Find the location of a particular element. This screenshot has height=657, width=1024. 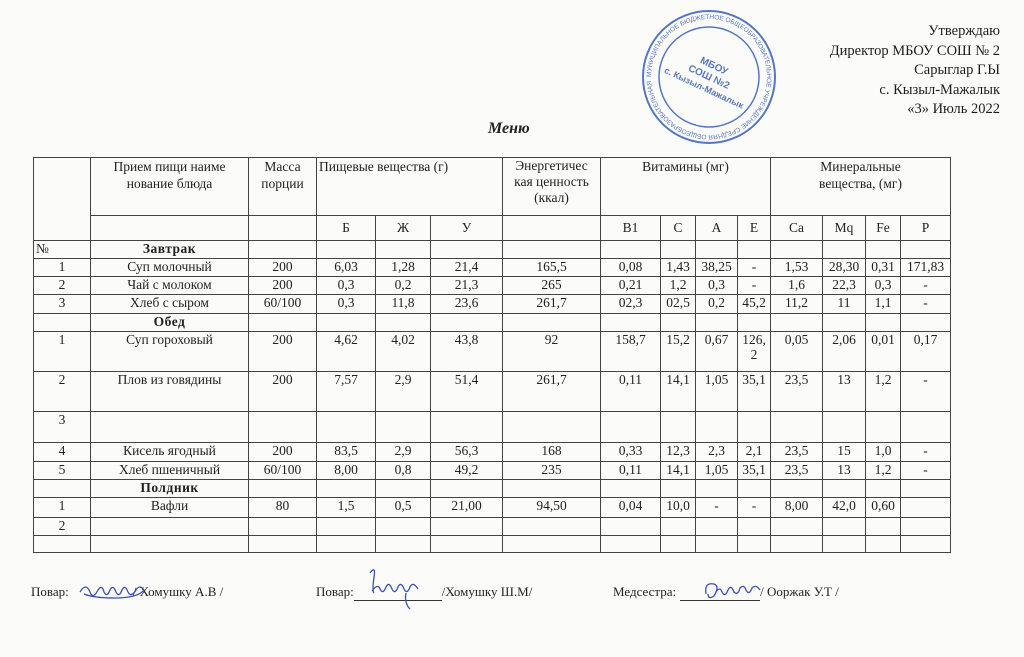

section-row: Обед is located at coordinates (492, 322).